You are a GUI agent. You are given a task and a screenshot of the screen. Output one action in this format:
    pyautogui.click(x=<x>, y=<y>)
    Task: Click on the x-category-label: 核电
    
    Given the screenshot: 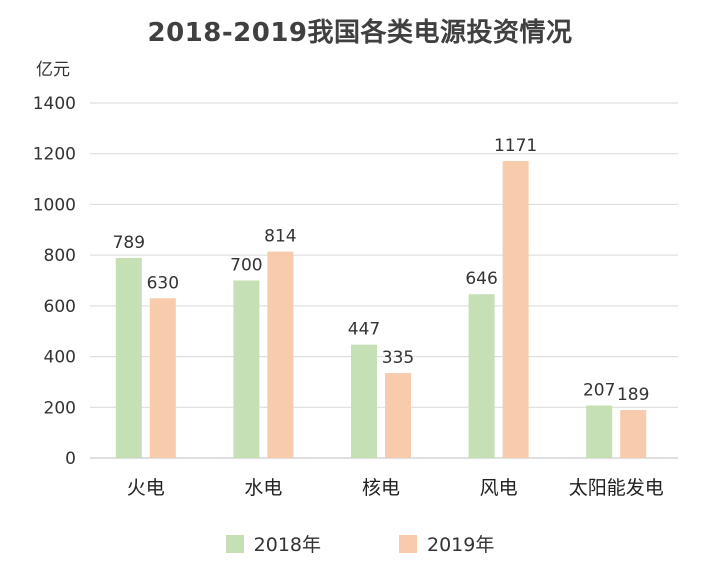 What is the action you would take?
    pyautogui.click(x=381, y=488)
    